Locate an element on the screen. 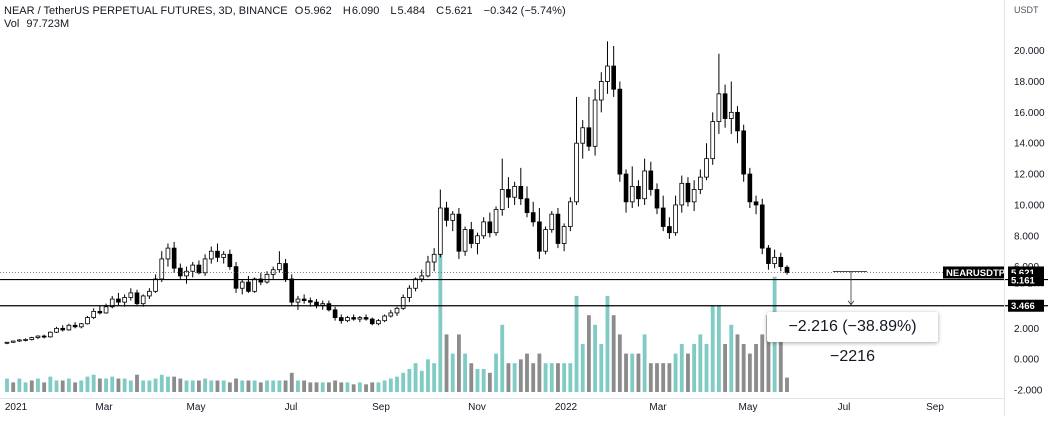 The width and height of the screenshot is (1048, 421). symbol-tag: NEARUSDTPERP is located at coordinates (984, 272).